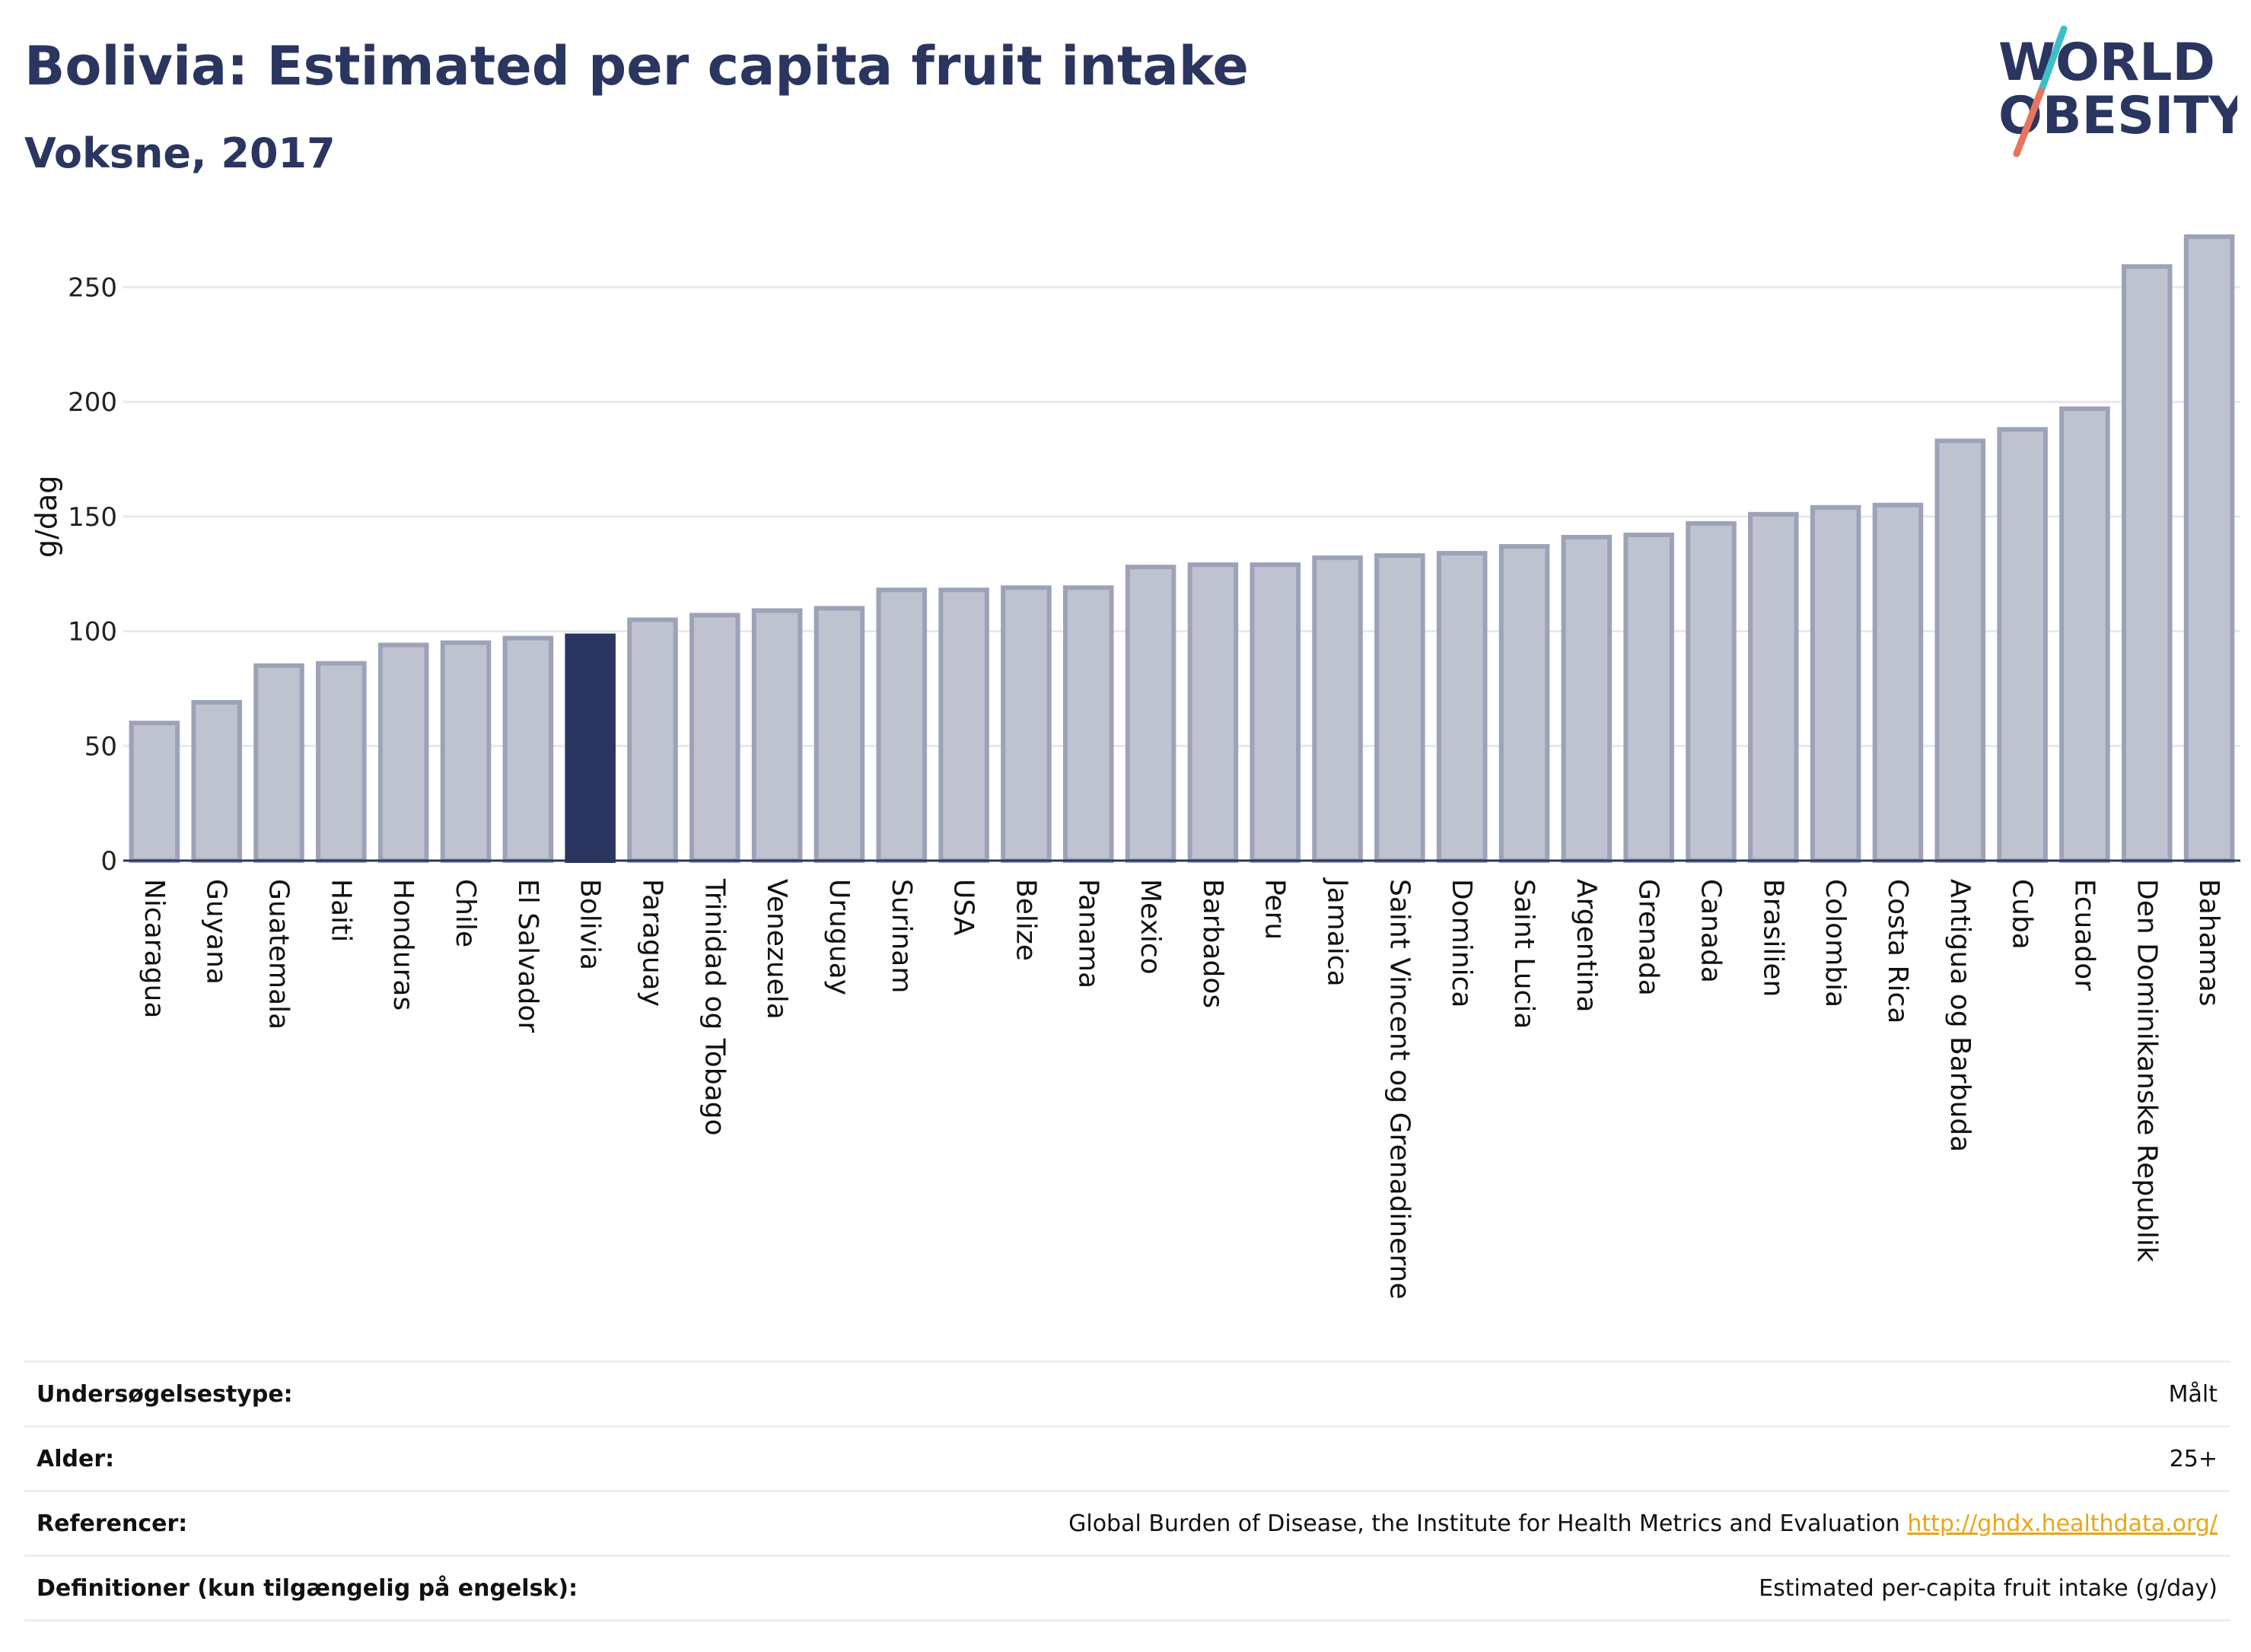 The height and width of the screenshot is (1652, 2251). What do you see at coordinates (714, 738) in the screenshot?
I see `bar-trinidad-og-tobago` at bounding box center [714, 738].